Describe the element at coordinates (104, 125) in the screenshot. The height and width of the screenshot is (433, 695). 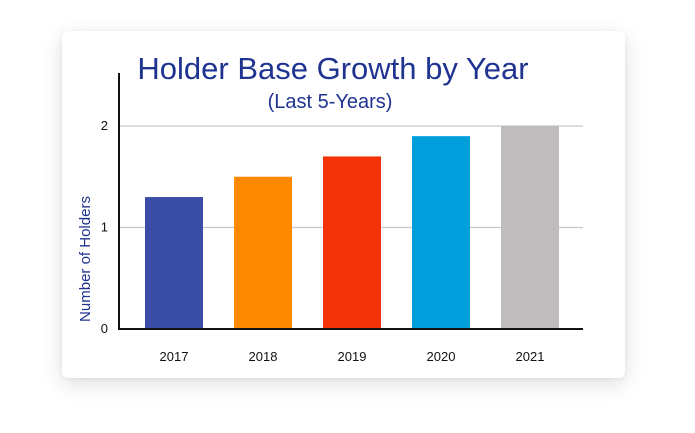
I see `y-tick-label: 2` at that location.